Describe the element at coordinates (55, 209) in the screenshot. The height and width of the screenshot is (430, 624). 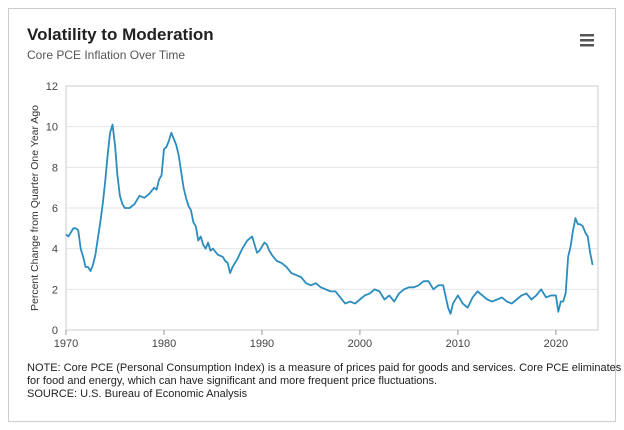
I see `y-tick-label: 6` at that location.